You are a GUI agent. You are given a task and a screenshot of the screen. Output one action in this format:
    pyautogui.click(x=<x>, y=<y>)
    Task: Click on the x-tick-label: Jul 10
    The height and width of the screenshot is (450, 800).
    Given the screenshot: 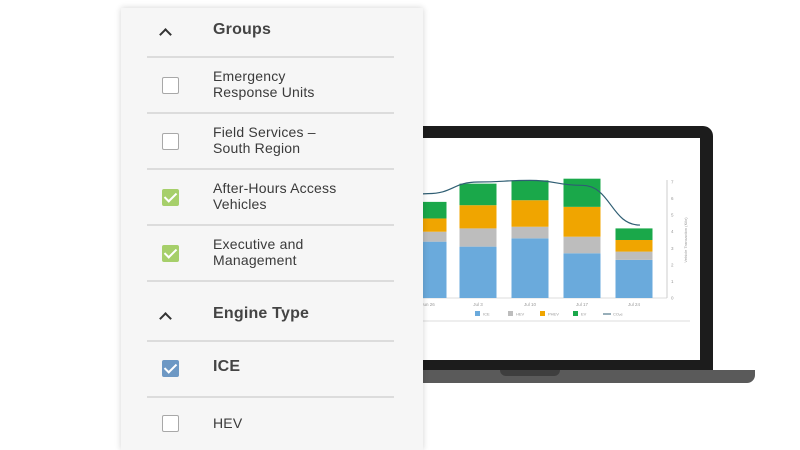 What is the action you would take?
    pyautogui.click(x=530, y=304)
    